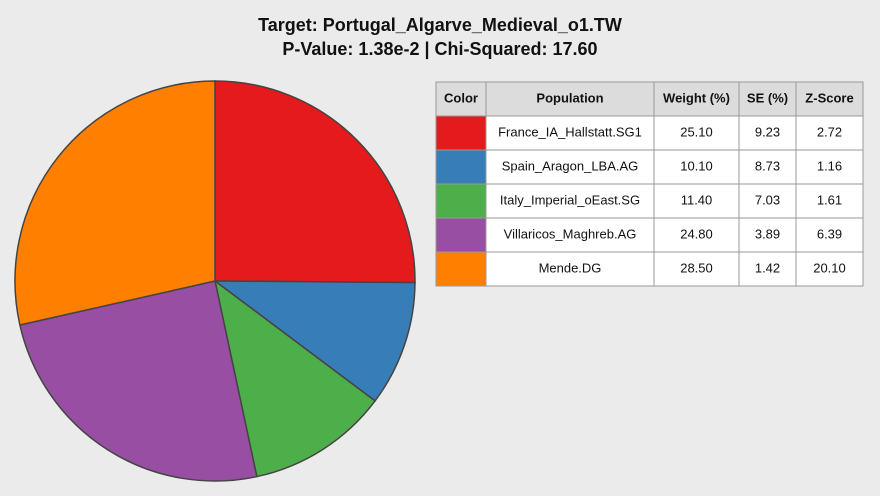 The width and height of the screenshot is (880, 496). I want to click on cell-text: Mende.DG, so click(570, 267).